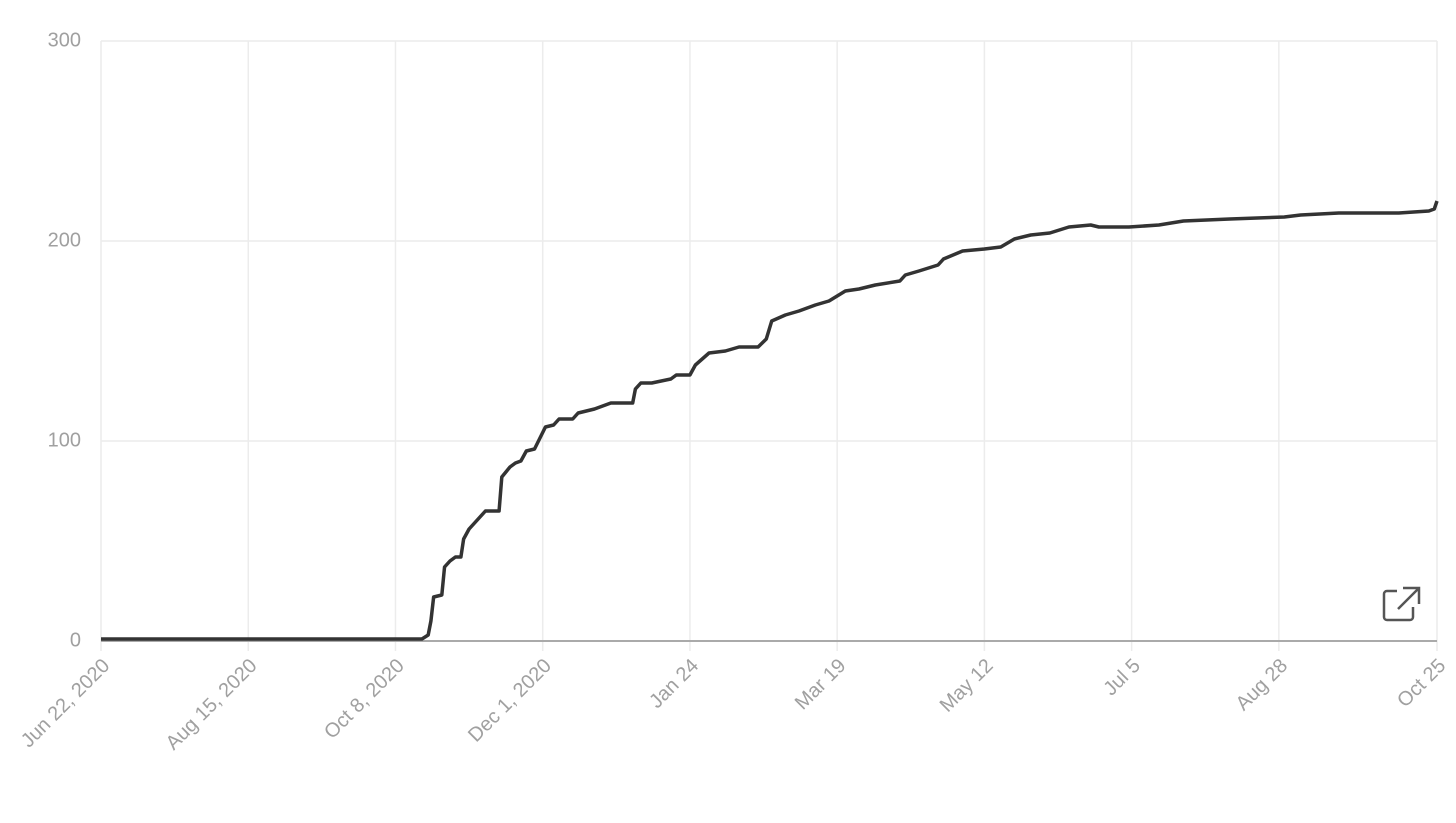 The width and height of the screenshot is (1456, 823). I want to click on open-external-icon, so click(1401, 604).